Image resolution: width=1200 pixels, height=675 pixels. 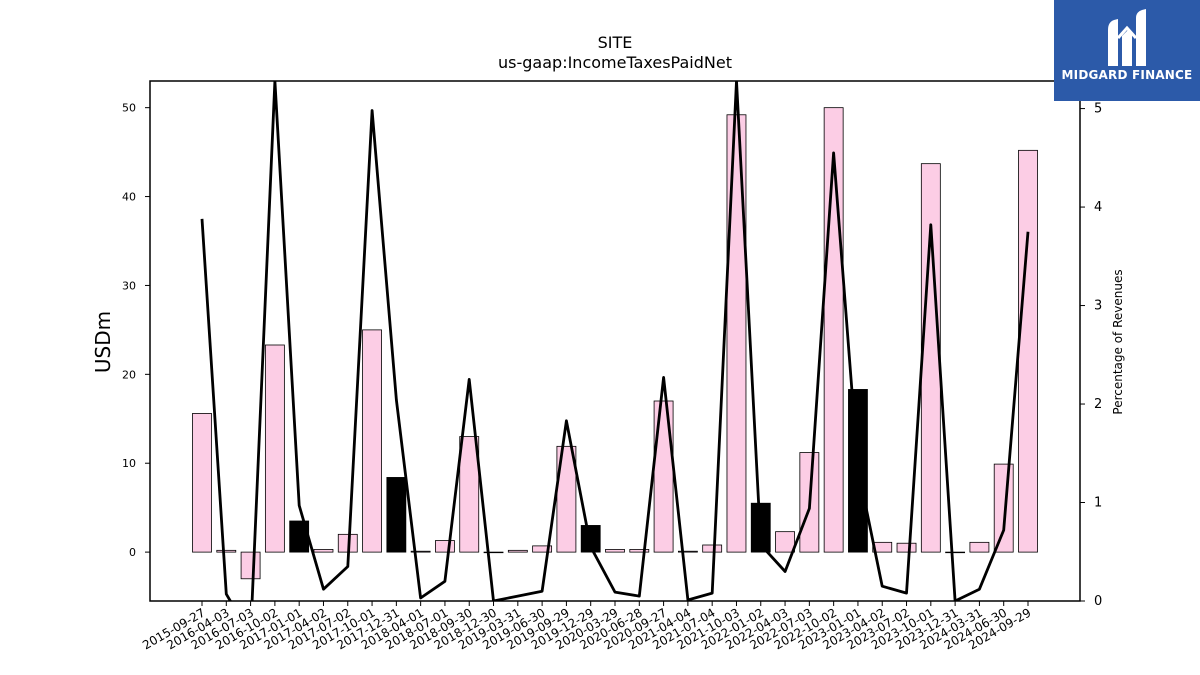 I want to click on y2-tick-label: 0, so click(x=1098, y=601).